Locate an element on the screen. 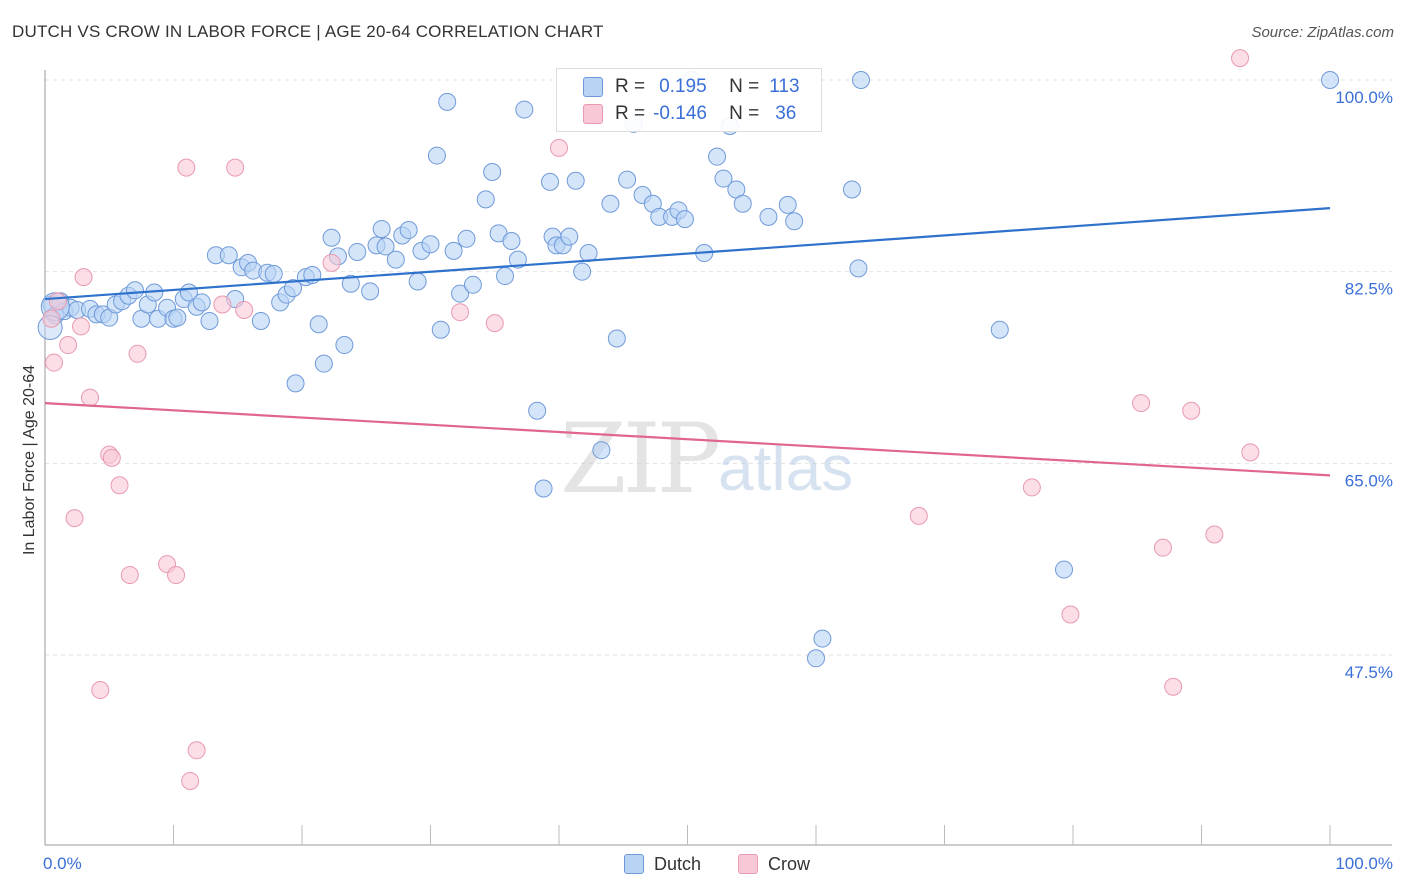 Image resolution: width=1406 pixels, height=892 pixels. dutch-label: Dutch is located at coordinates (678, 863).